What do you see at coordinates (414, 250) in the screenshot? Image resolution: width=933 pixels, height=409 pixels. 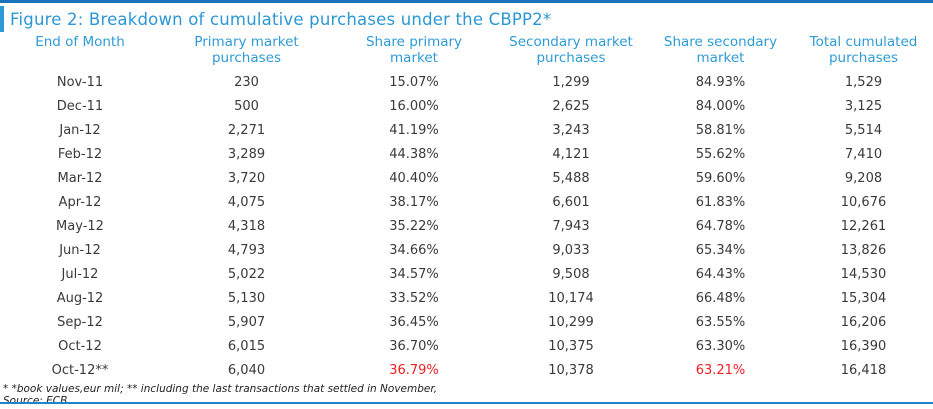 I see `value-cell: 34.66%` at bounding box center [414, 250].